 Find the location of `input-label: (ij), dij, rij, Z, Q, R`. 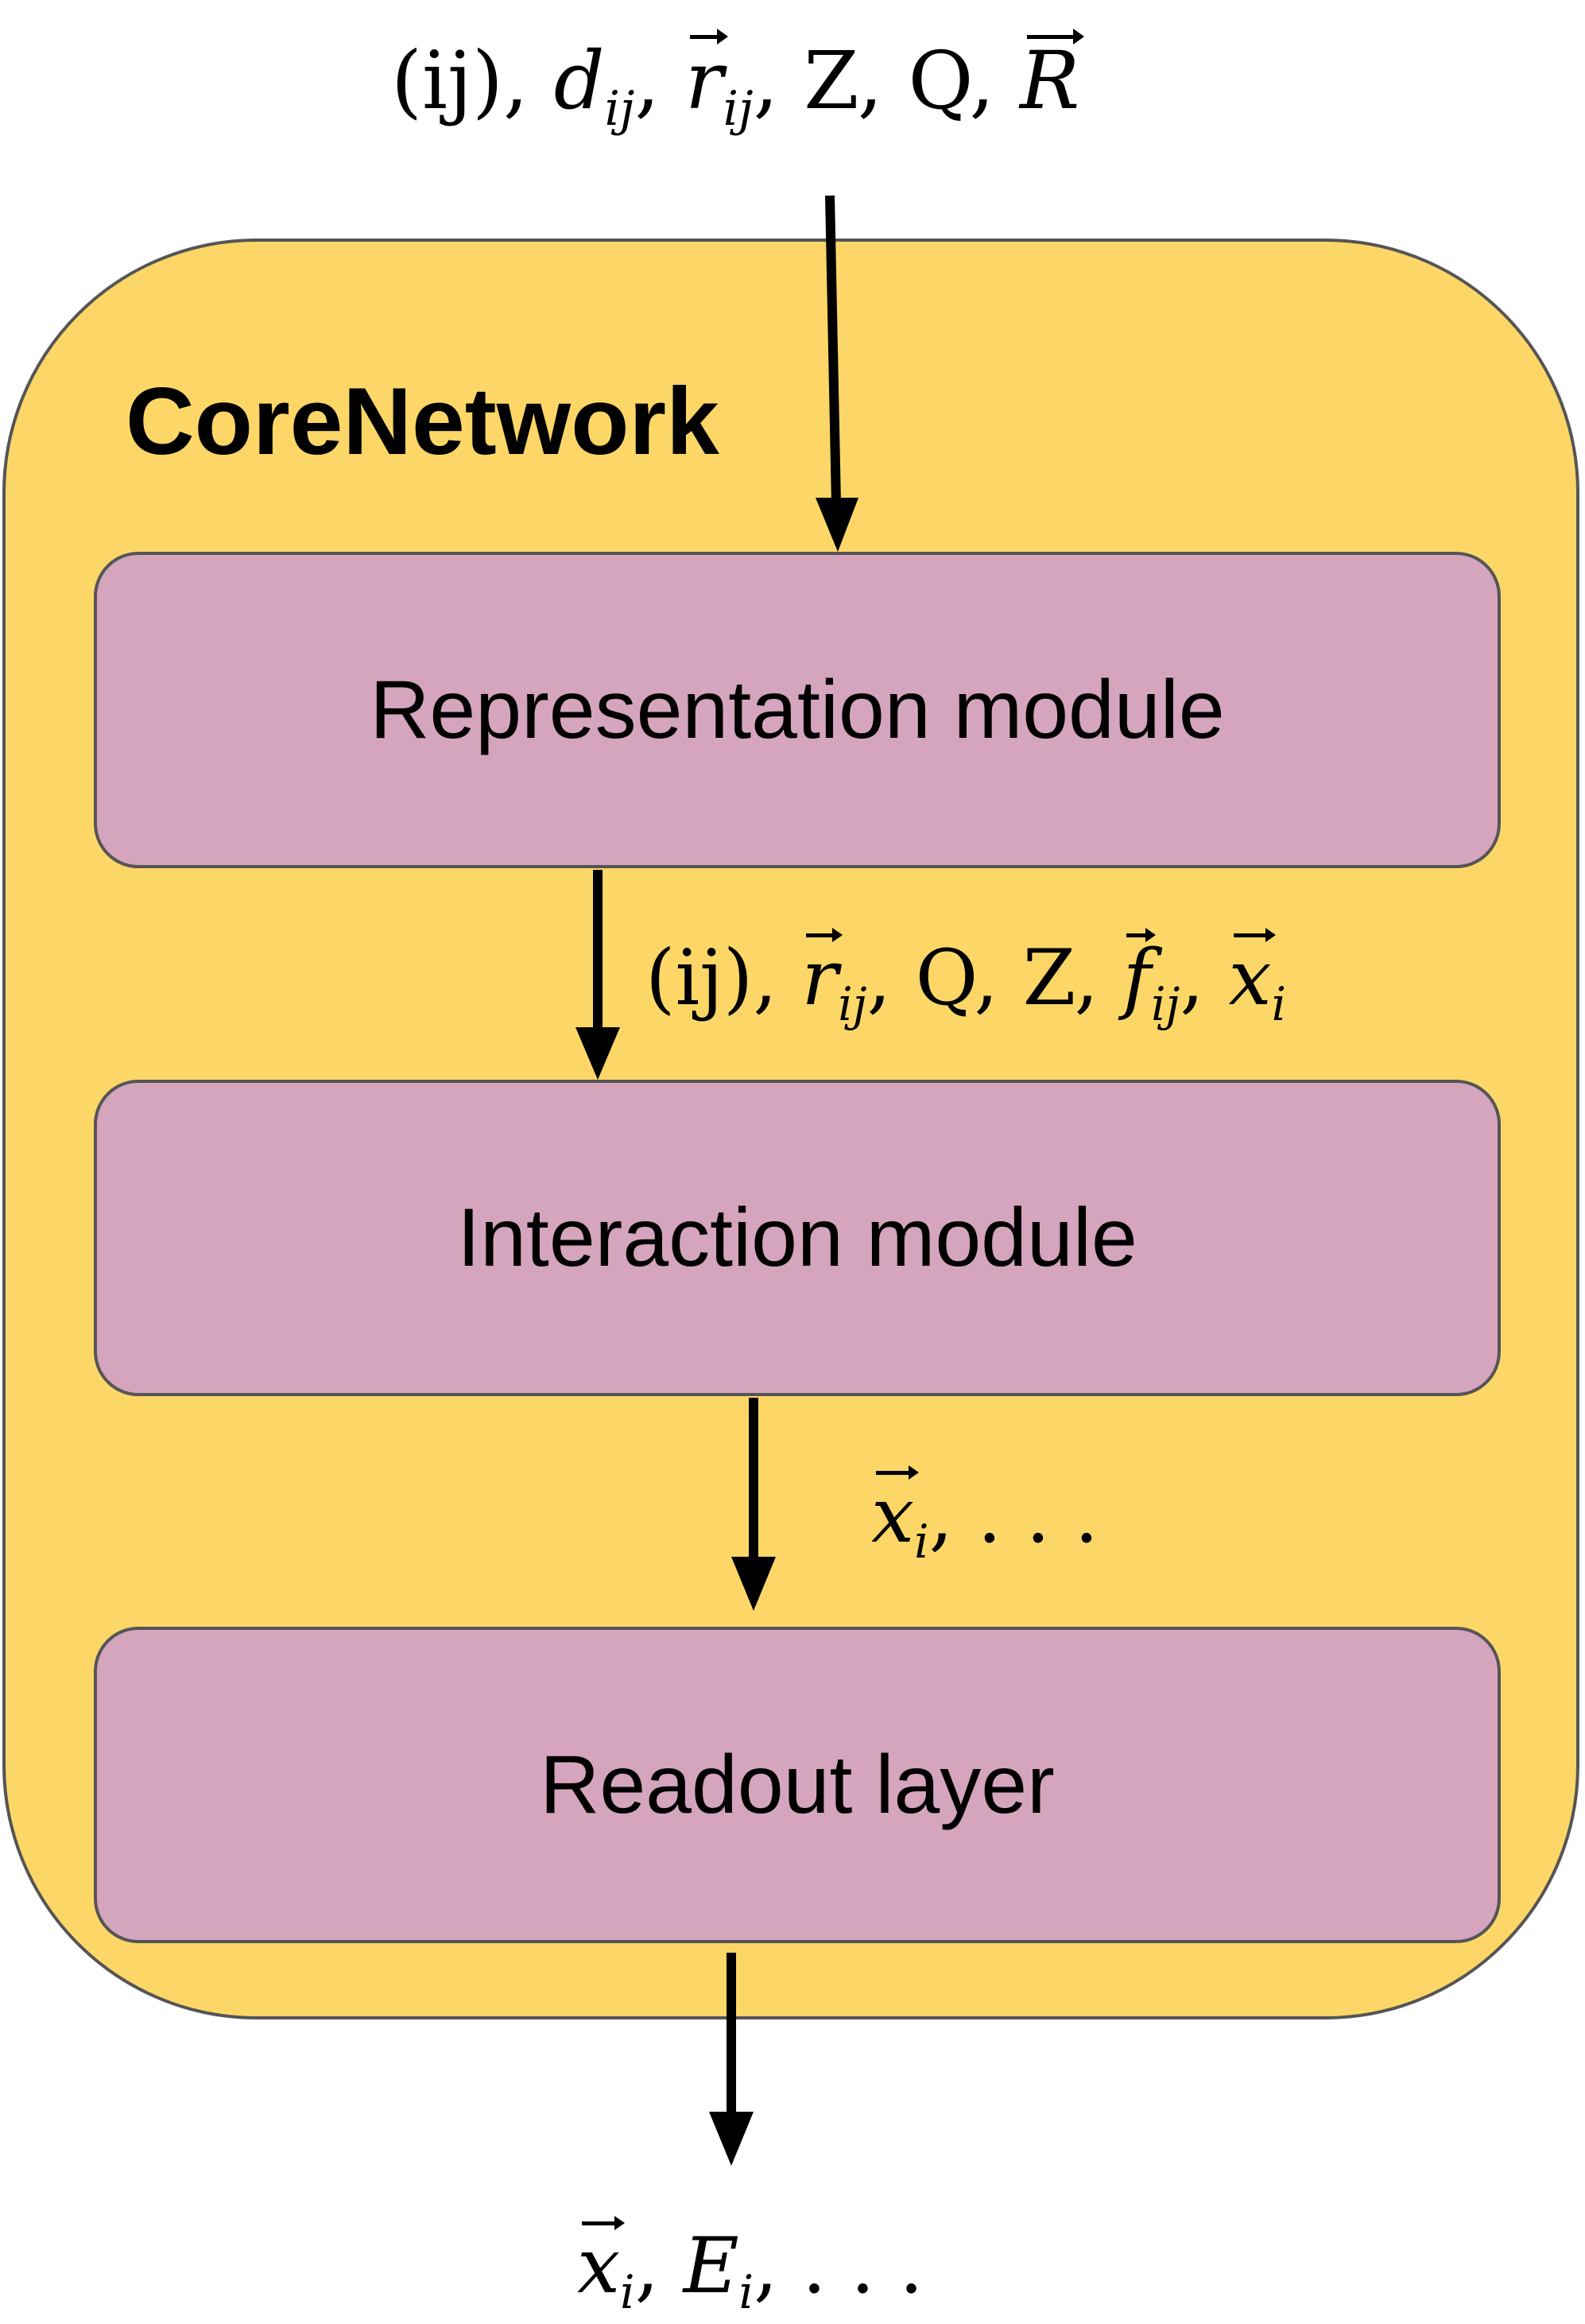

input-label: (ij), dij, rij, Z, Q, R is located at coordinates (738, 83).